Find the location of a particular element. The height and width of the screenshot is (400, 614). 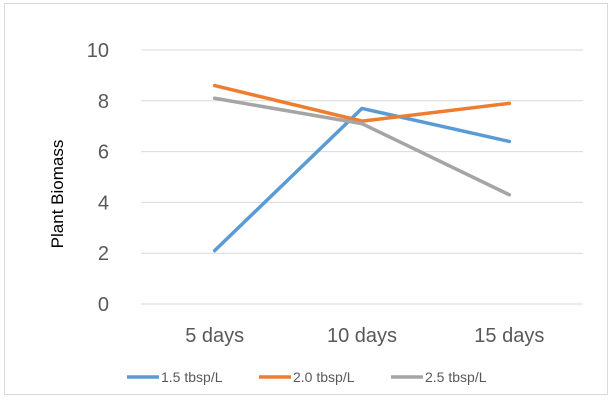

y-tick-label: 4 is located at coordinates (103, 203).